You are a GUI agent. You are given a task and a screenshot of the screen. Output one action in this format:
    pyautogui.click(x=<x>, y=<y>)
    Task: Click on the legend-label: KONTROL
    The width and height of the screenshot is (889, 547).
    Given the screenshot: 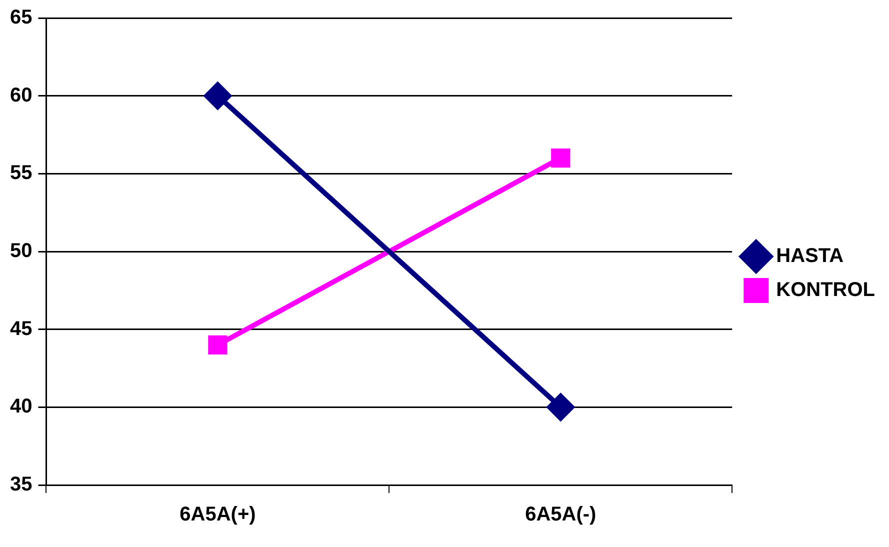 What is the action you would take?
    pyautogui.click(x=826, y=290)
    